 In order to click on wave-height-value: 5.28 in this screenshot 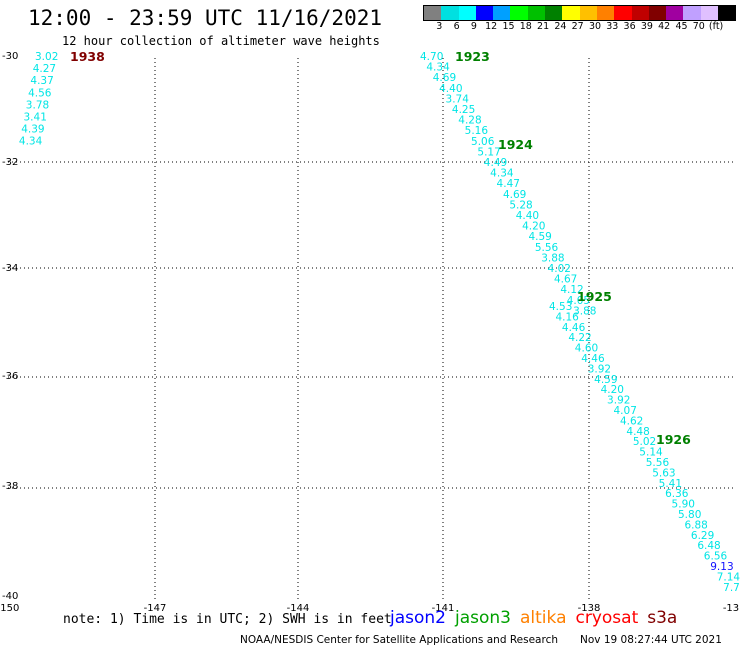, I will do `click(520, 205)`.